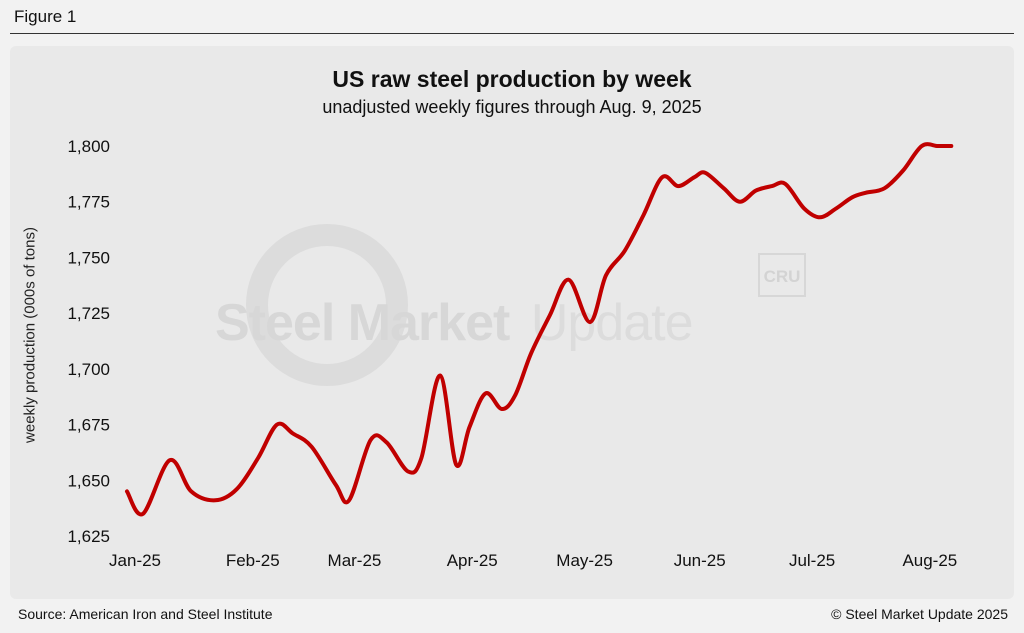 This screenshot has width=1024, height=633. Describe the element at coordinates (929, 560) in the screenshot. I see `x-tick-label: Aug-25` at that location.